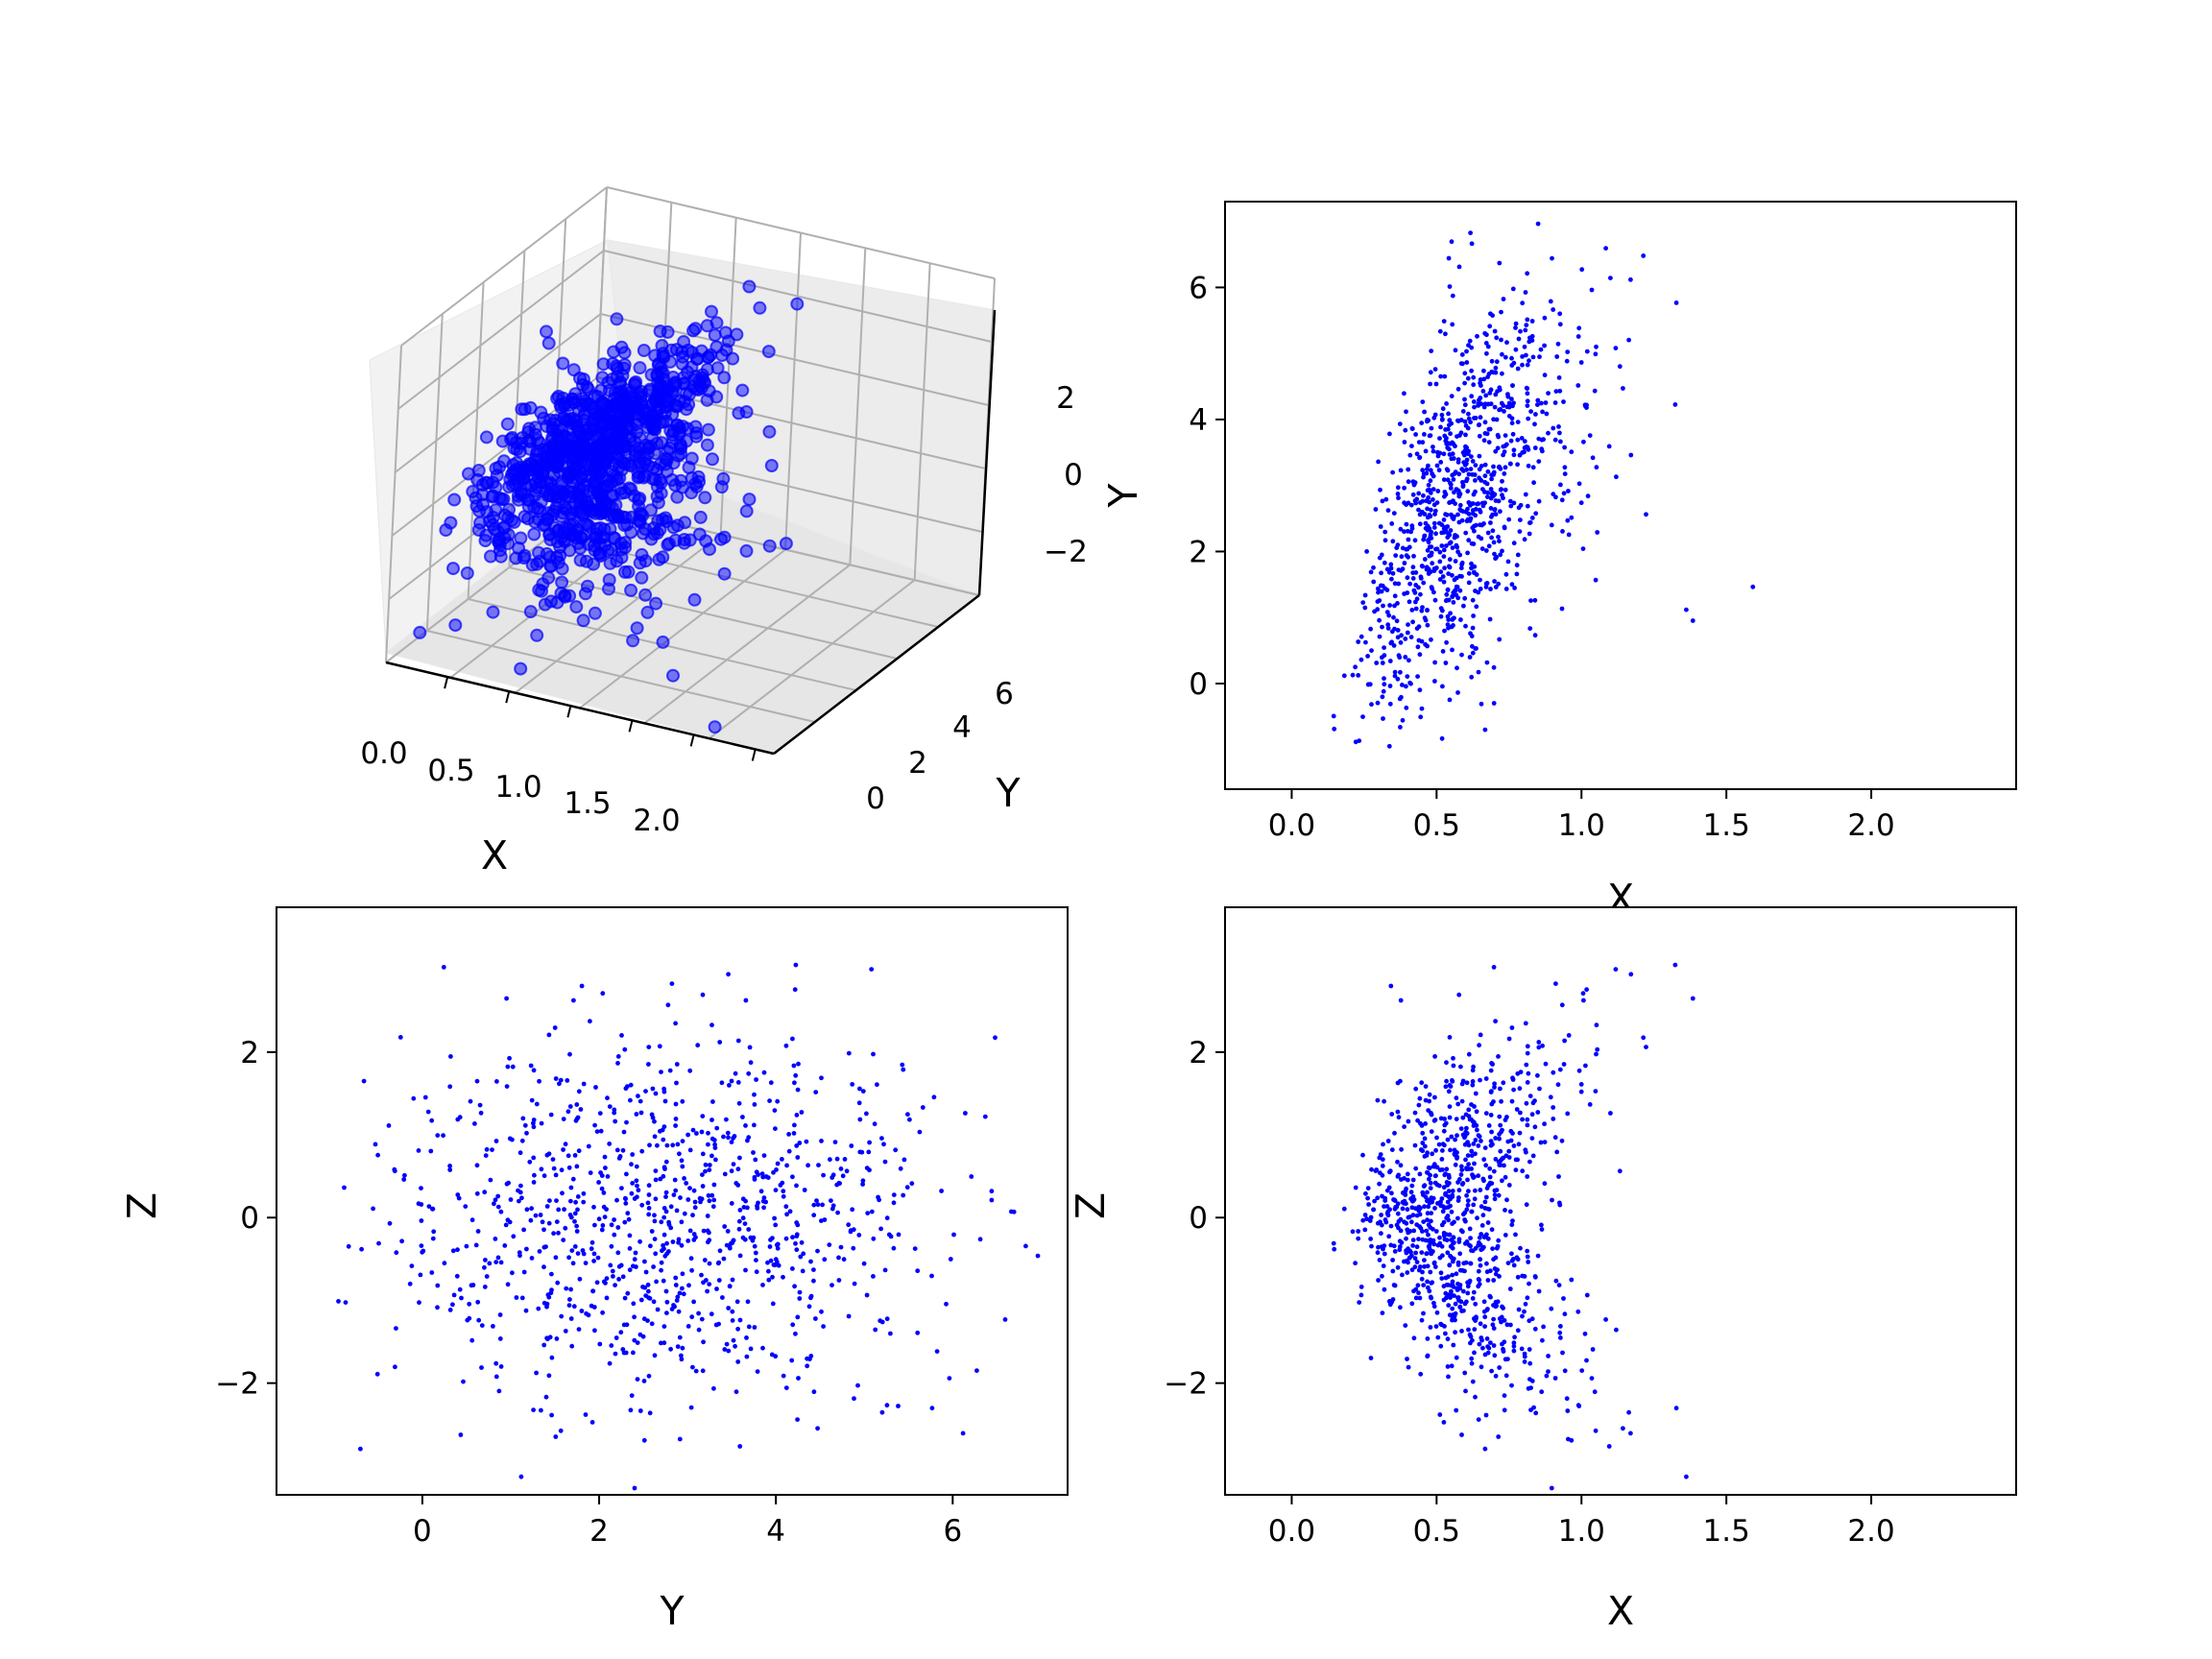 This screenshot has width=2212, height=1659. I want to click on y-tick-label-3d: 4, so click(962, 728).